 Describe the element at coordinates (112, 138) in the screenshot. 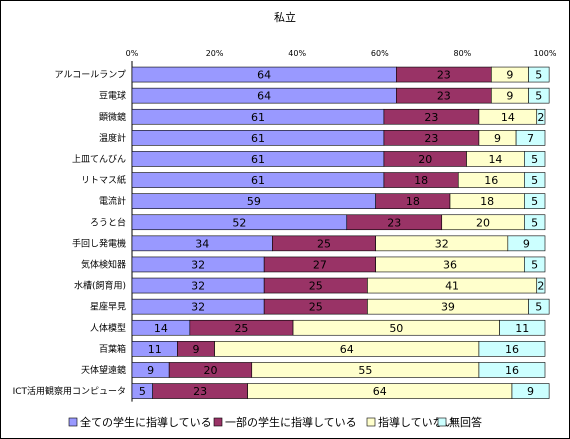

I see `category-label: 温度計` at that location.